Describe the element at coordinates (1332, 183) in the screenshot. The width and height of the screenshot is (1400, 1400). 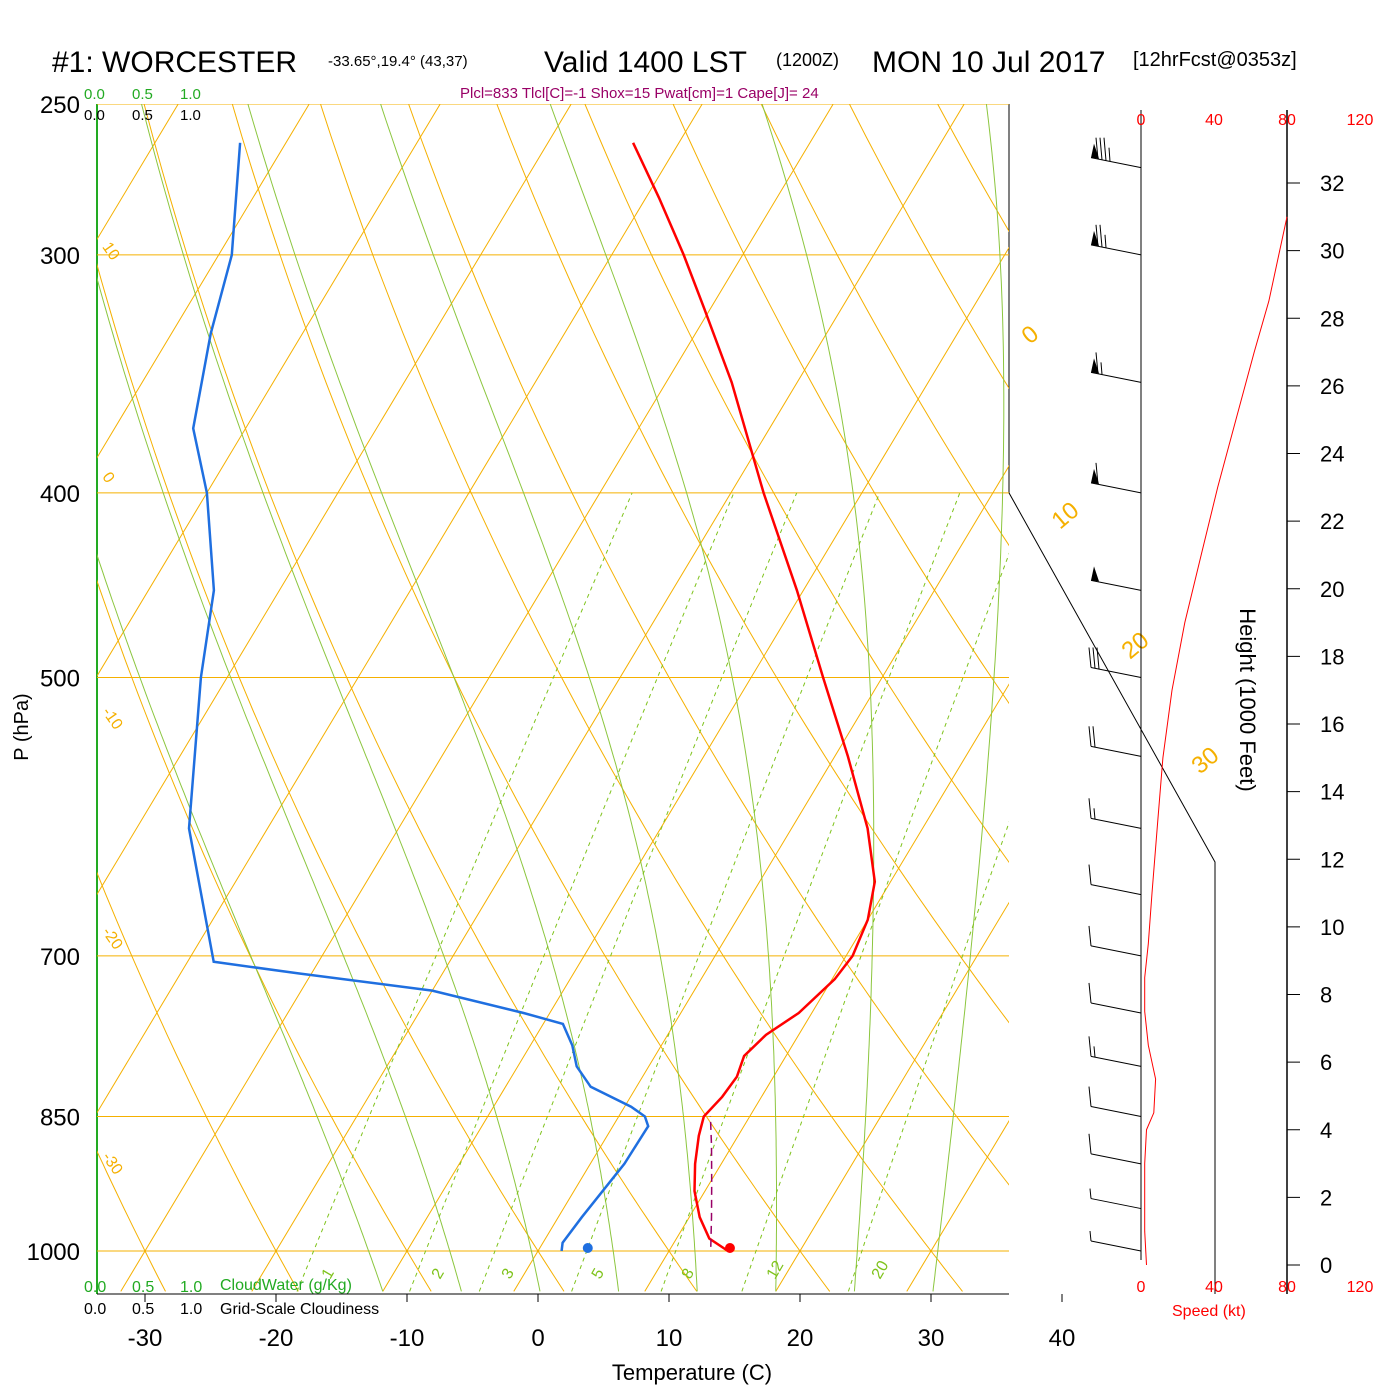
I see `height-tick-label: 32` at that location.